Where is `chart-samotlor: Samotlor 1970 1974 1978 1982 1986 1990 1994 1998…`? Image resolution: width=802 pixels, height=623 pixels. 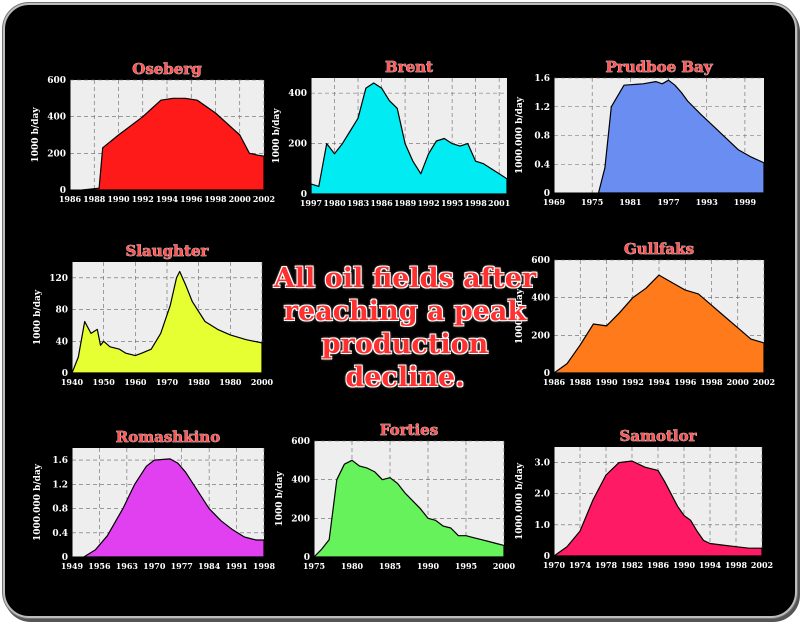
chart-samotlor: Samotlor 1970 1974 1978 1982 1986 1990 1994 1998… is located at coordinates (644, 498).